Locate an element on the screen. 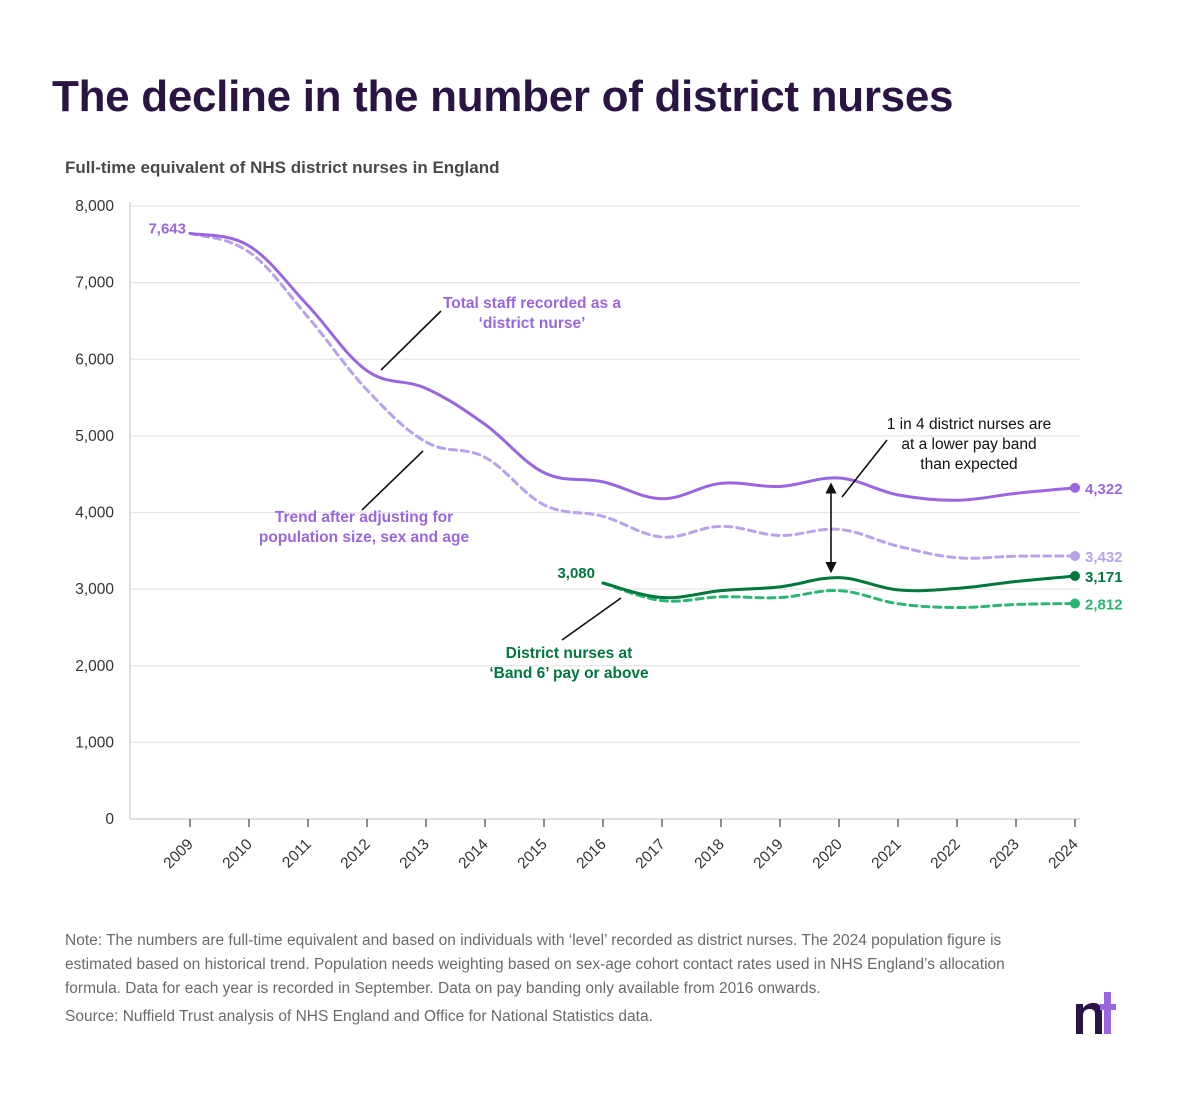 The image size is (1200, 1098). x-tick-label: 2023 is located at coordinates (1004, 854).